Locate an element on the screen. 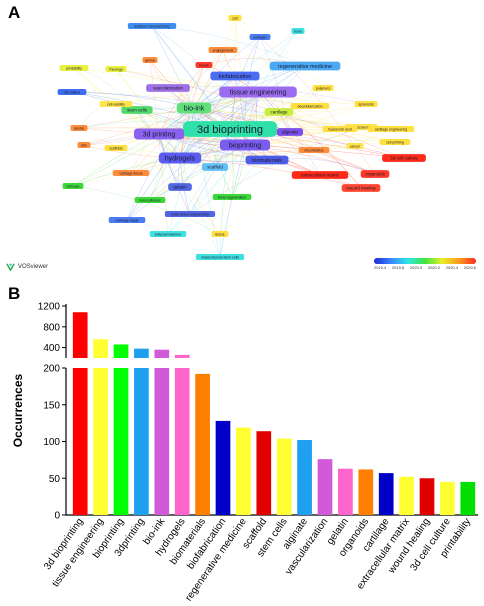  network-node: alginate is located at coordinates (290, 132).